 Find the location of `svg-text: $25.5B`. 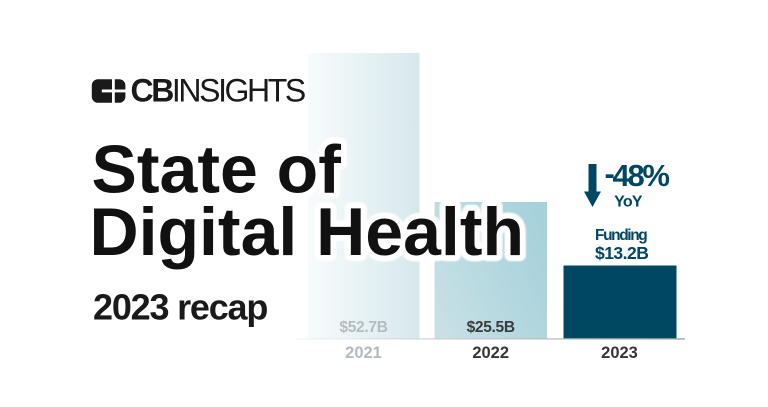

svg-text: $25.5B is located at coordinates (491, 327).